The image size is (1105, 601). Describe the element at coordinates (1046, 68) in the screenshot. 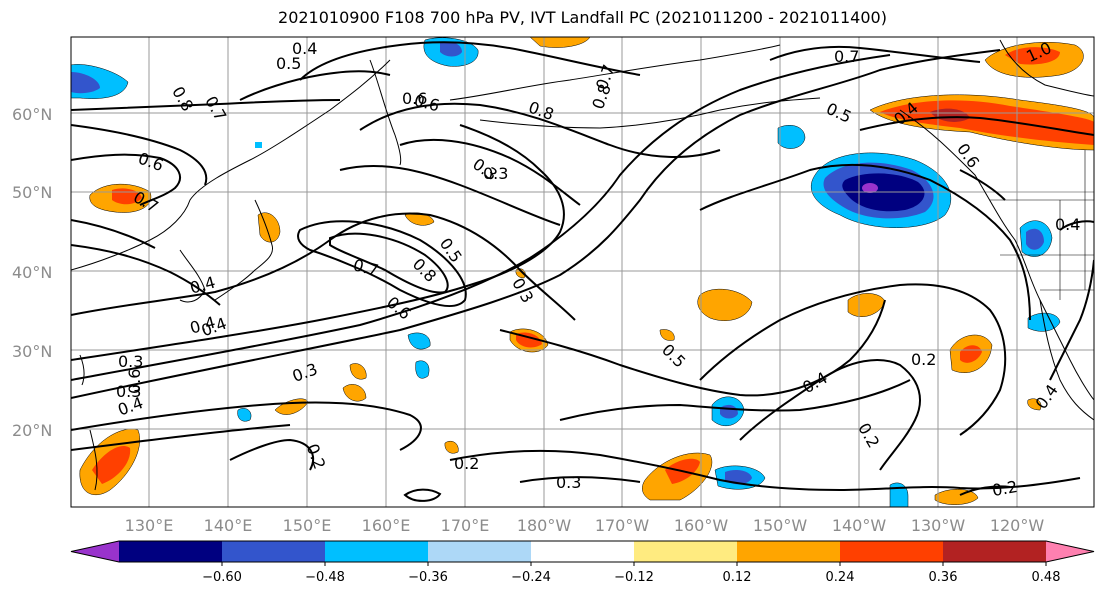

I see `coastline-canada` at that location.